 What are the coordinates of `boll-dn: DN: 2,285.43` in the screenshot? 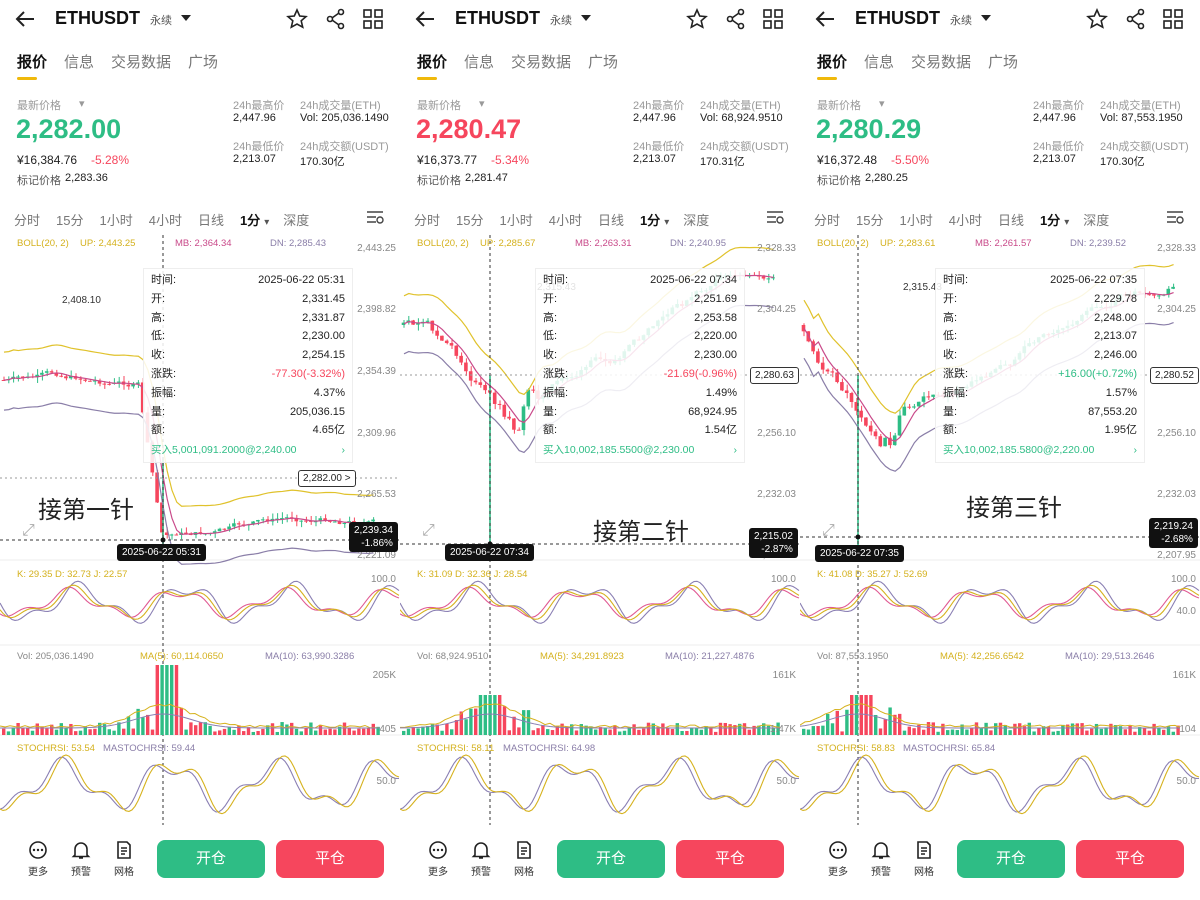 It's located at (298, 243).